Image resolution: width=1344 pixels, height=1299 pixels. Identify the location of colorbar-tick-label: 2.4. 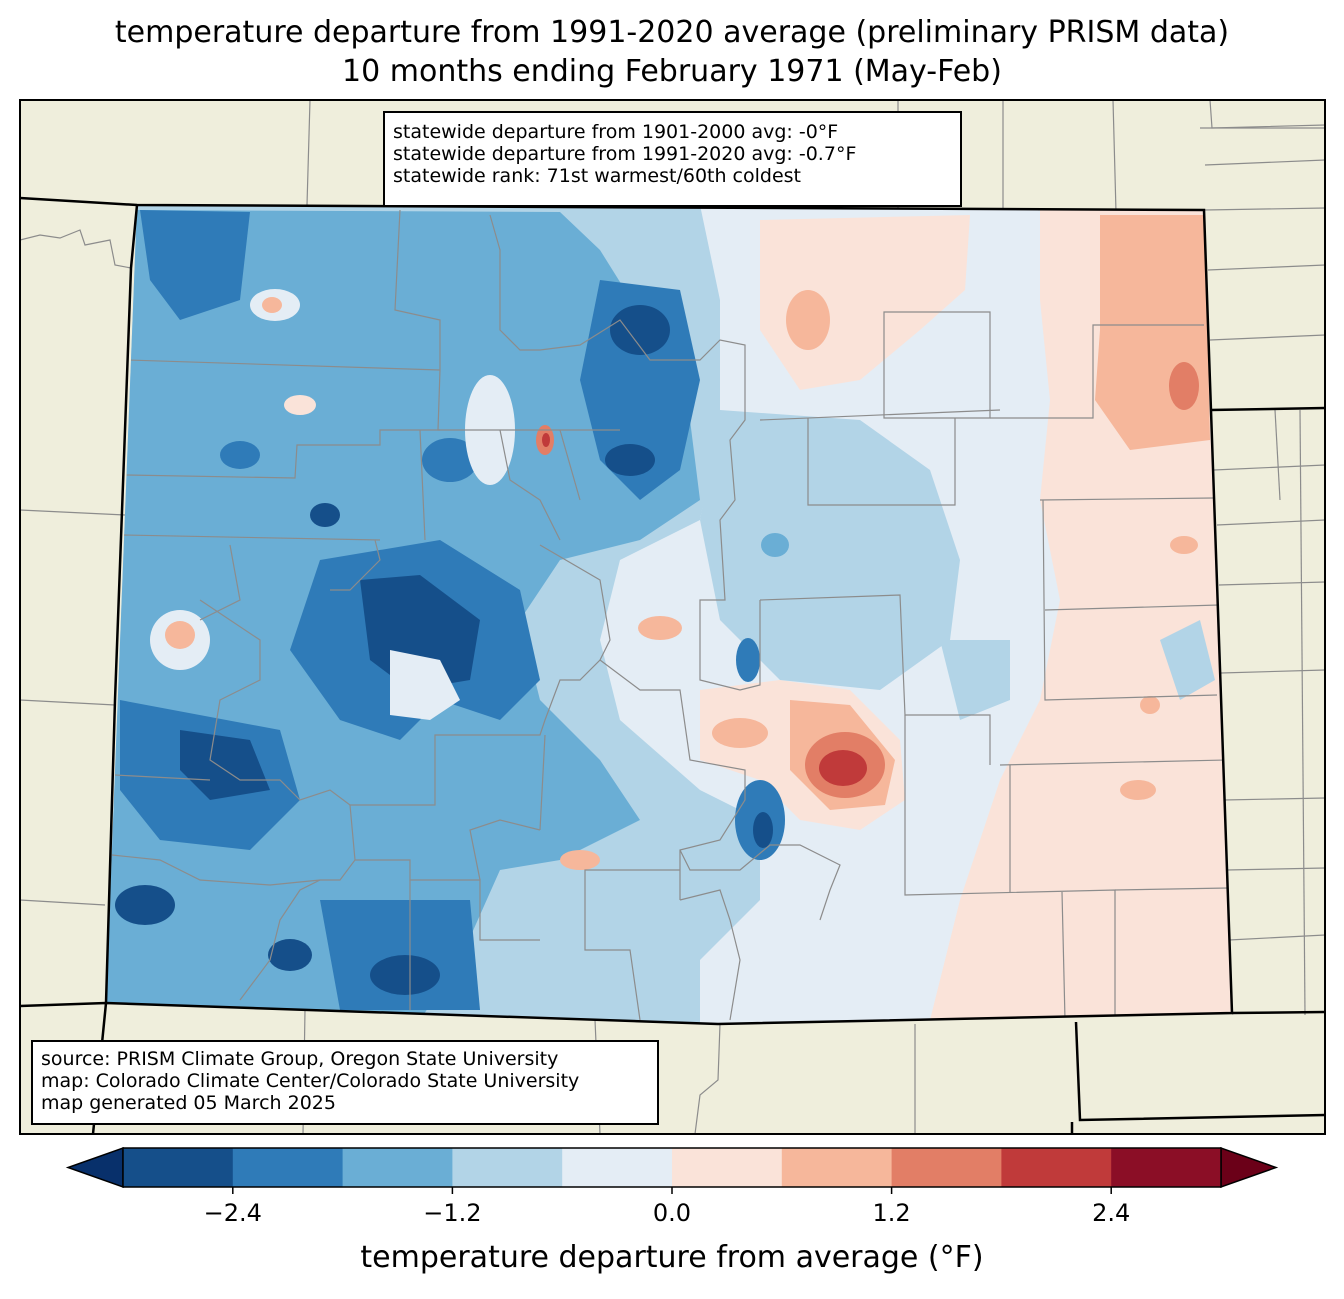
(1111, 1213).